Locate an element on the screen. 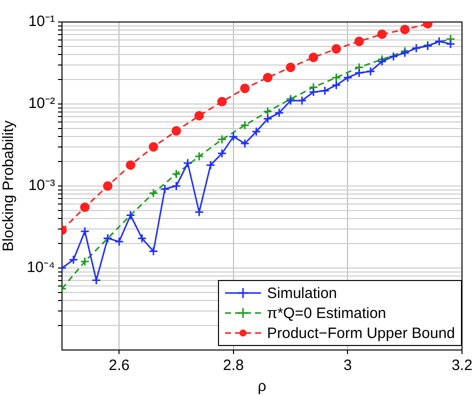  x-tick-label: 2.6 is located at coordinates (119, 365).